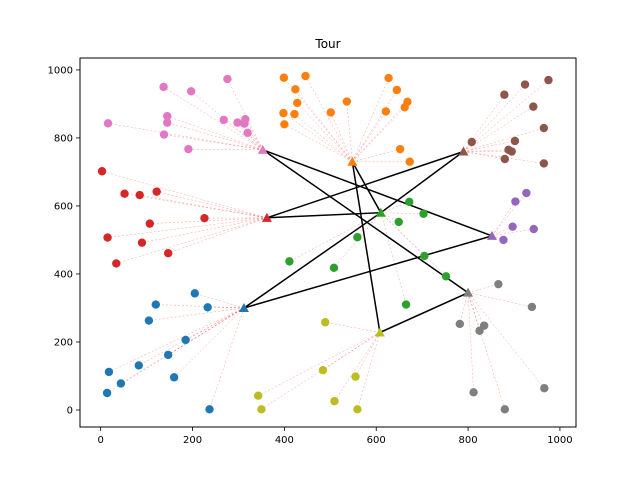  What do you see at coordinates (63, 274) in the screenshot?
I see `y-tick-label: 400` at bounding box center [63, 274].